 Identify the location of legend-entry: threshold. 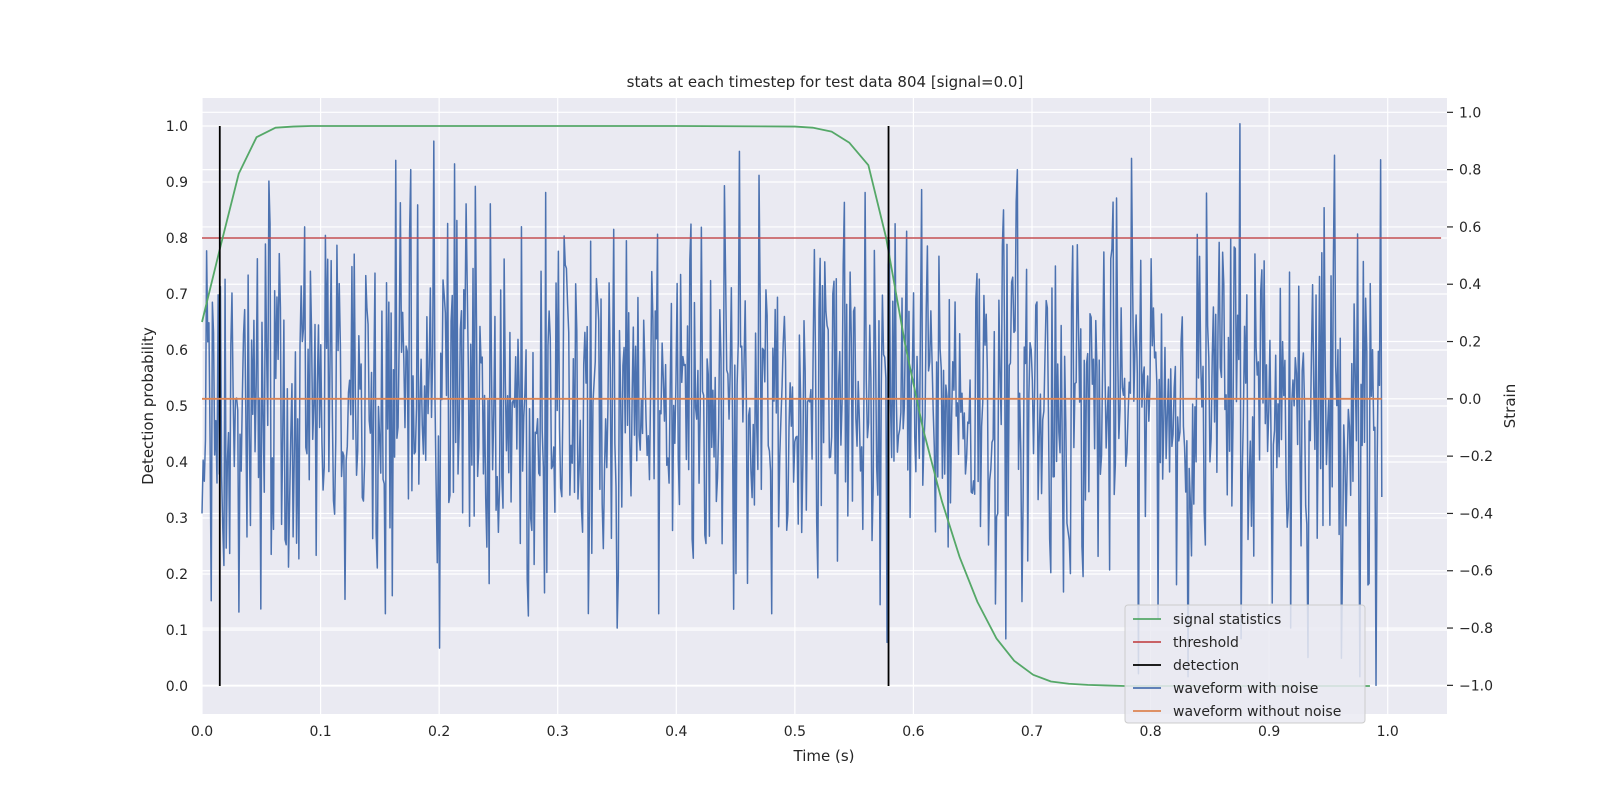
(1206, 643).